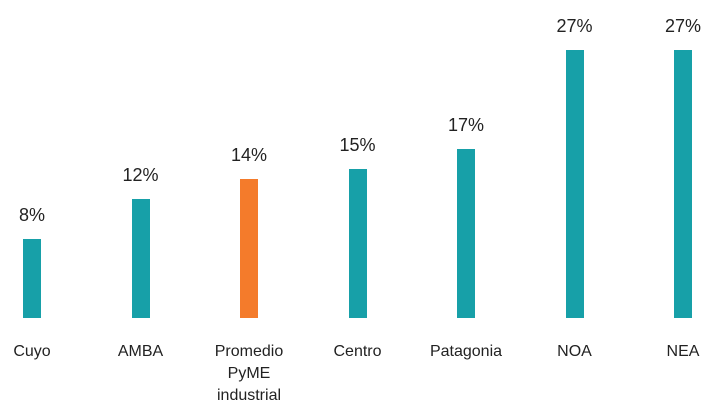  I want to click on value-label: 8%, so click(31, 214).